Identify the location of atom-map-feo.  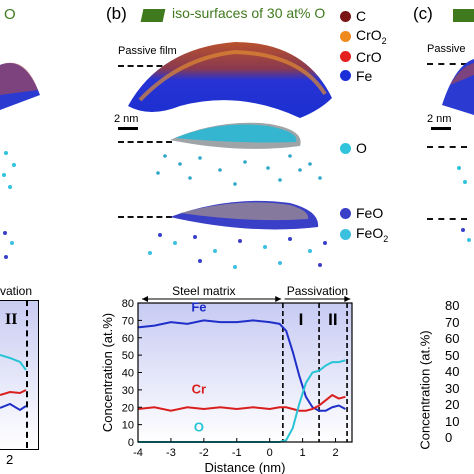
(237, 234).